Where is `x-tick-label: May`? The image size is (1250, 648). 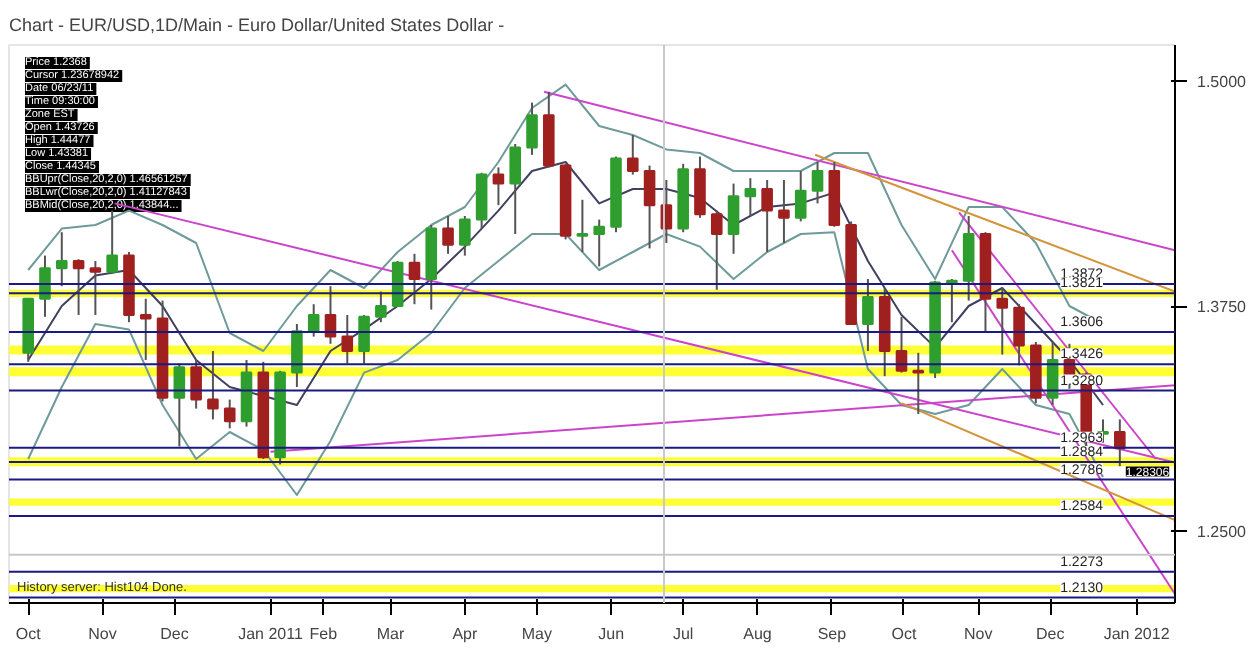
x-tick-label: May is located at coordinates (536, 634).